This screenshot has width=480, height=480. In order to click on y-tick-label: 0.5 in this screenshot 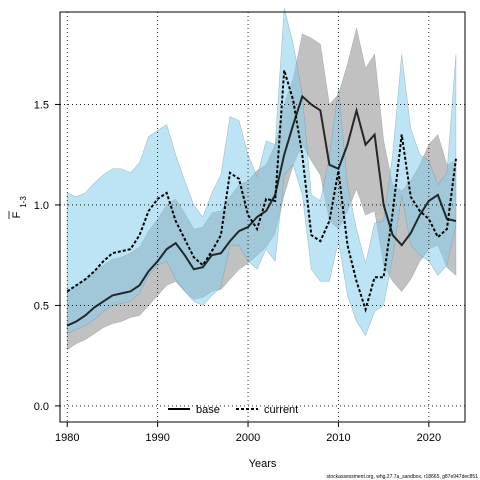, I will do `click(41, 306)`.